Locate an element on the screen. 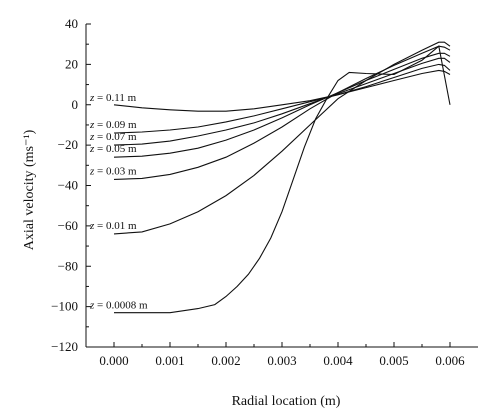 The image size is (500, 418). curve-label: z = 0.09 m is located at coordinates (113, 125).